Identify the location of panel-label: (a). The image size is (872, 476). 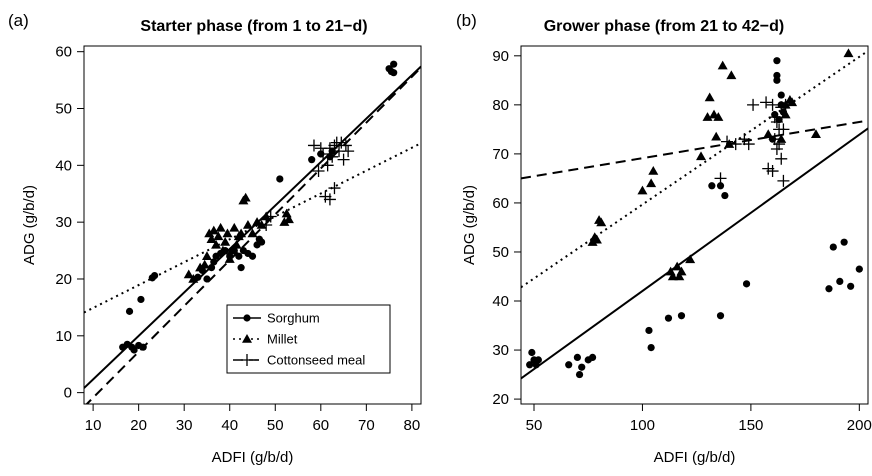
(18, 20).